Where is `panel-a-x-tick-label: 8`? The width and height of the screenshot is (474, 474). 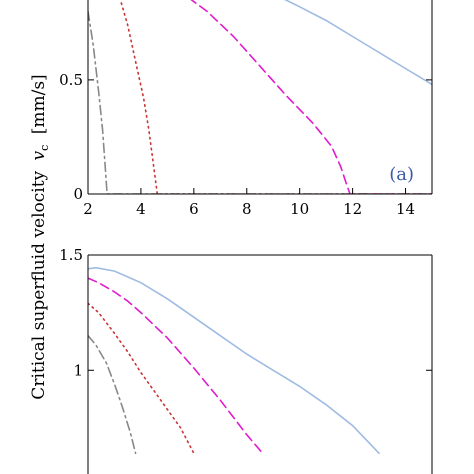
panel-a-x-tick-label: 8 is located at coordinates (247, 209).